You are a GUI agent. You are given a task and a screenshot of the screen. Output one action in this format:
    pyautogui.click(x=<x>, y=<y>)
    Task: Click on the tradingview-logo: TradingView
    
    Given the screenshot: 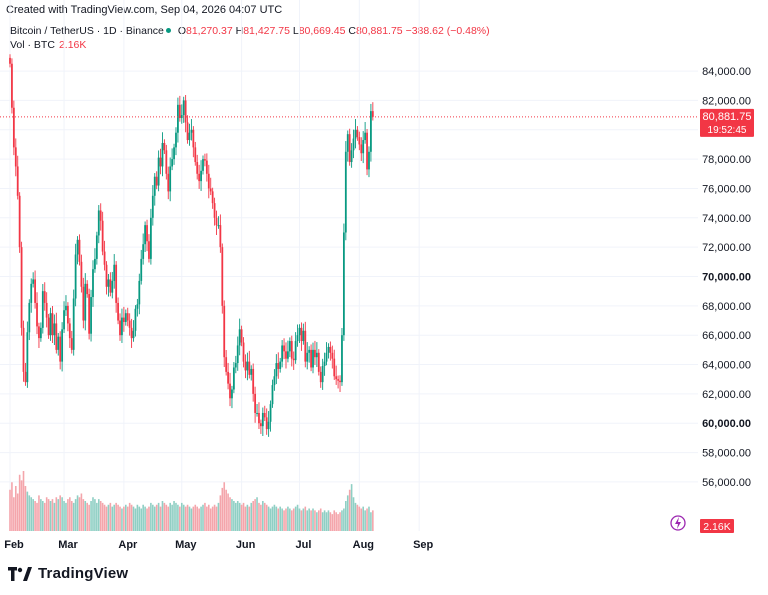 What is the action you would take?
    pyautogui.click(x=68, y=573)
    